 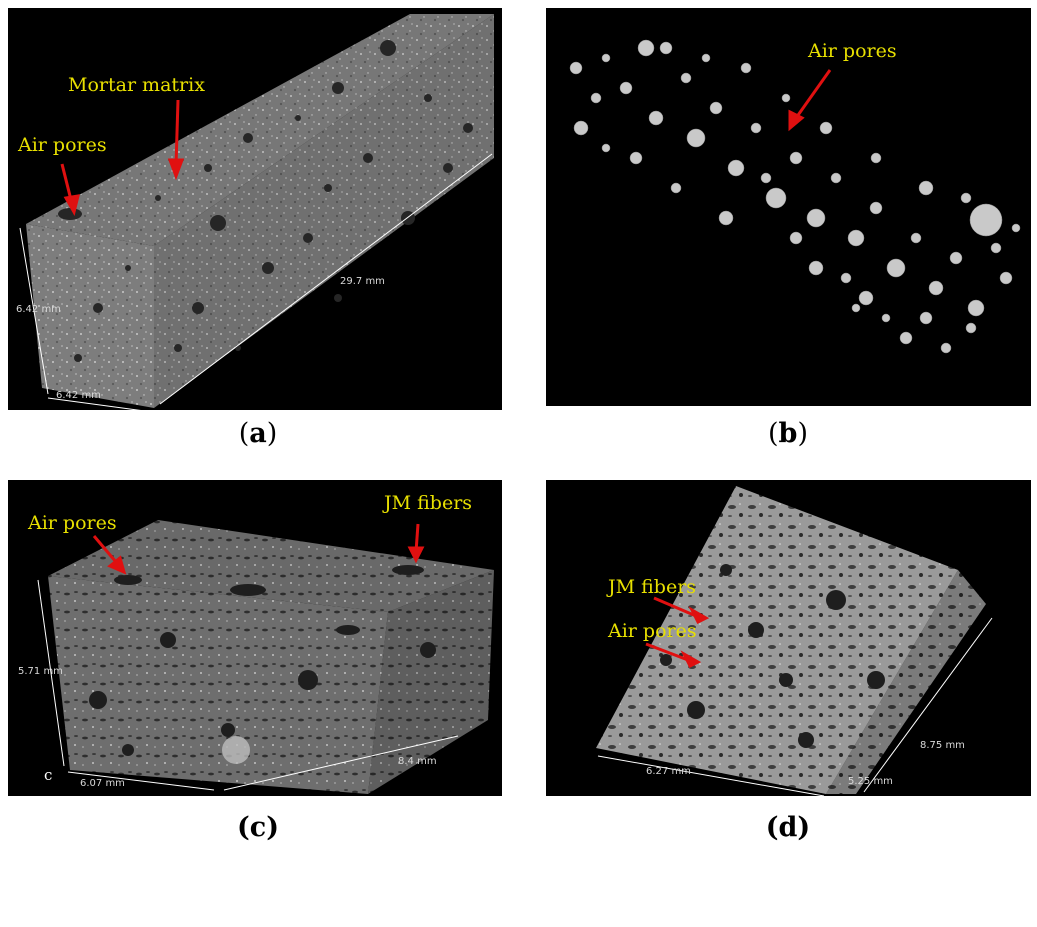 I want to click on annotation-mortar-matrix: Mortar matrix, so click(x=136, y=85).